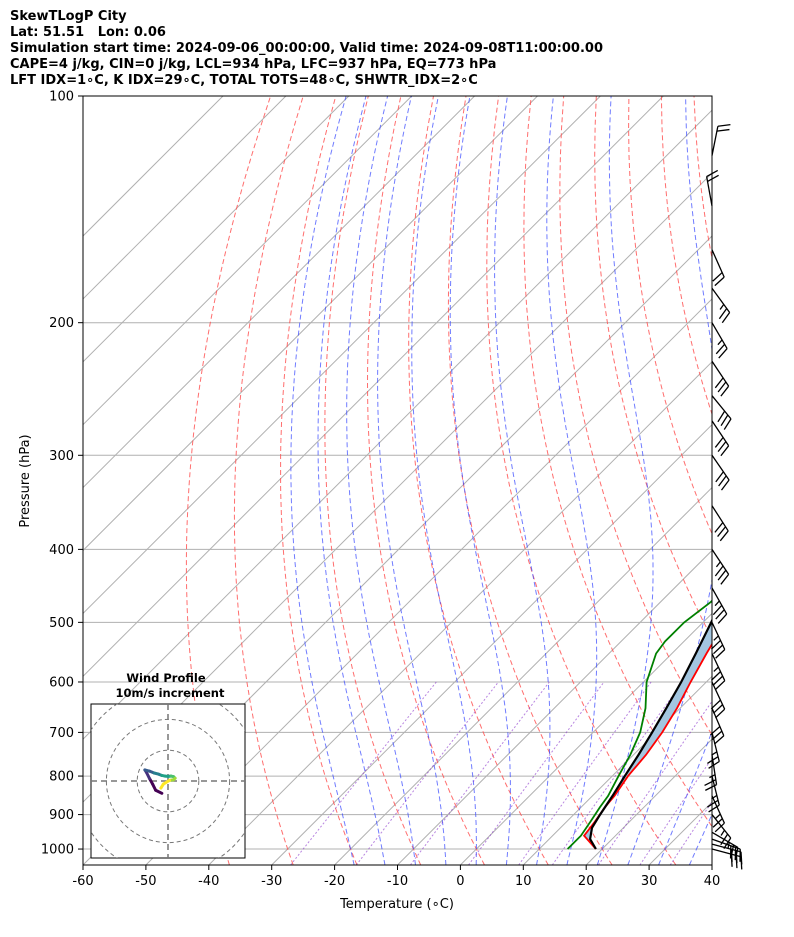  What do you see at coordinates (166, 678) in the screenshot?
I see `hodograph-title: Wind Profile` at bounding box center [166, 678].